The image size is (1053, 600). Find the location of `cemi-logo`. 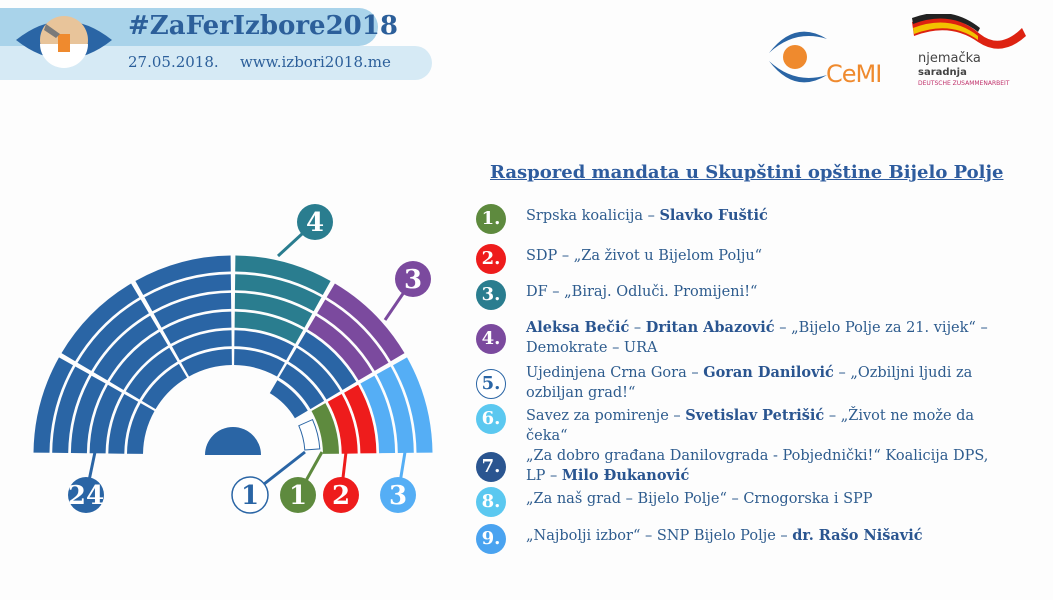

cemi-logo is located at coordinates (798, 57).